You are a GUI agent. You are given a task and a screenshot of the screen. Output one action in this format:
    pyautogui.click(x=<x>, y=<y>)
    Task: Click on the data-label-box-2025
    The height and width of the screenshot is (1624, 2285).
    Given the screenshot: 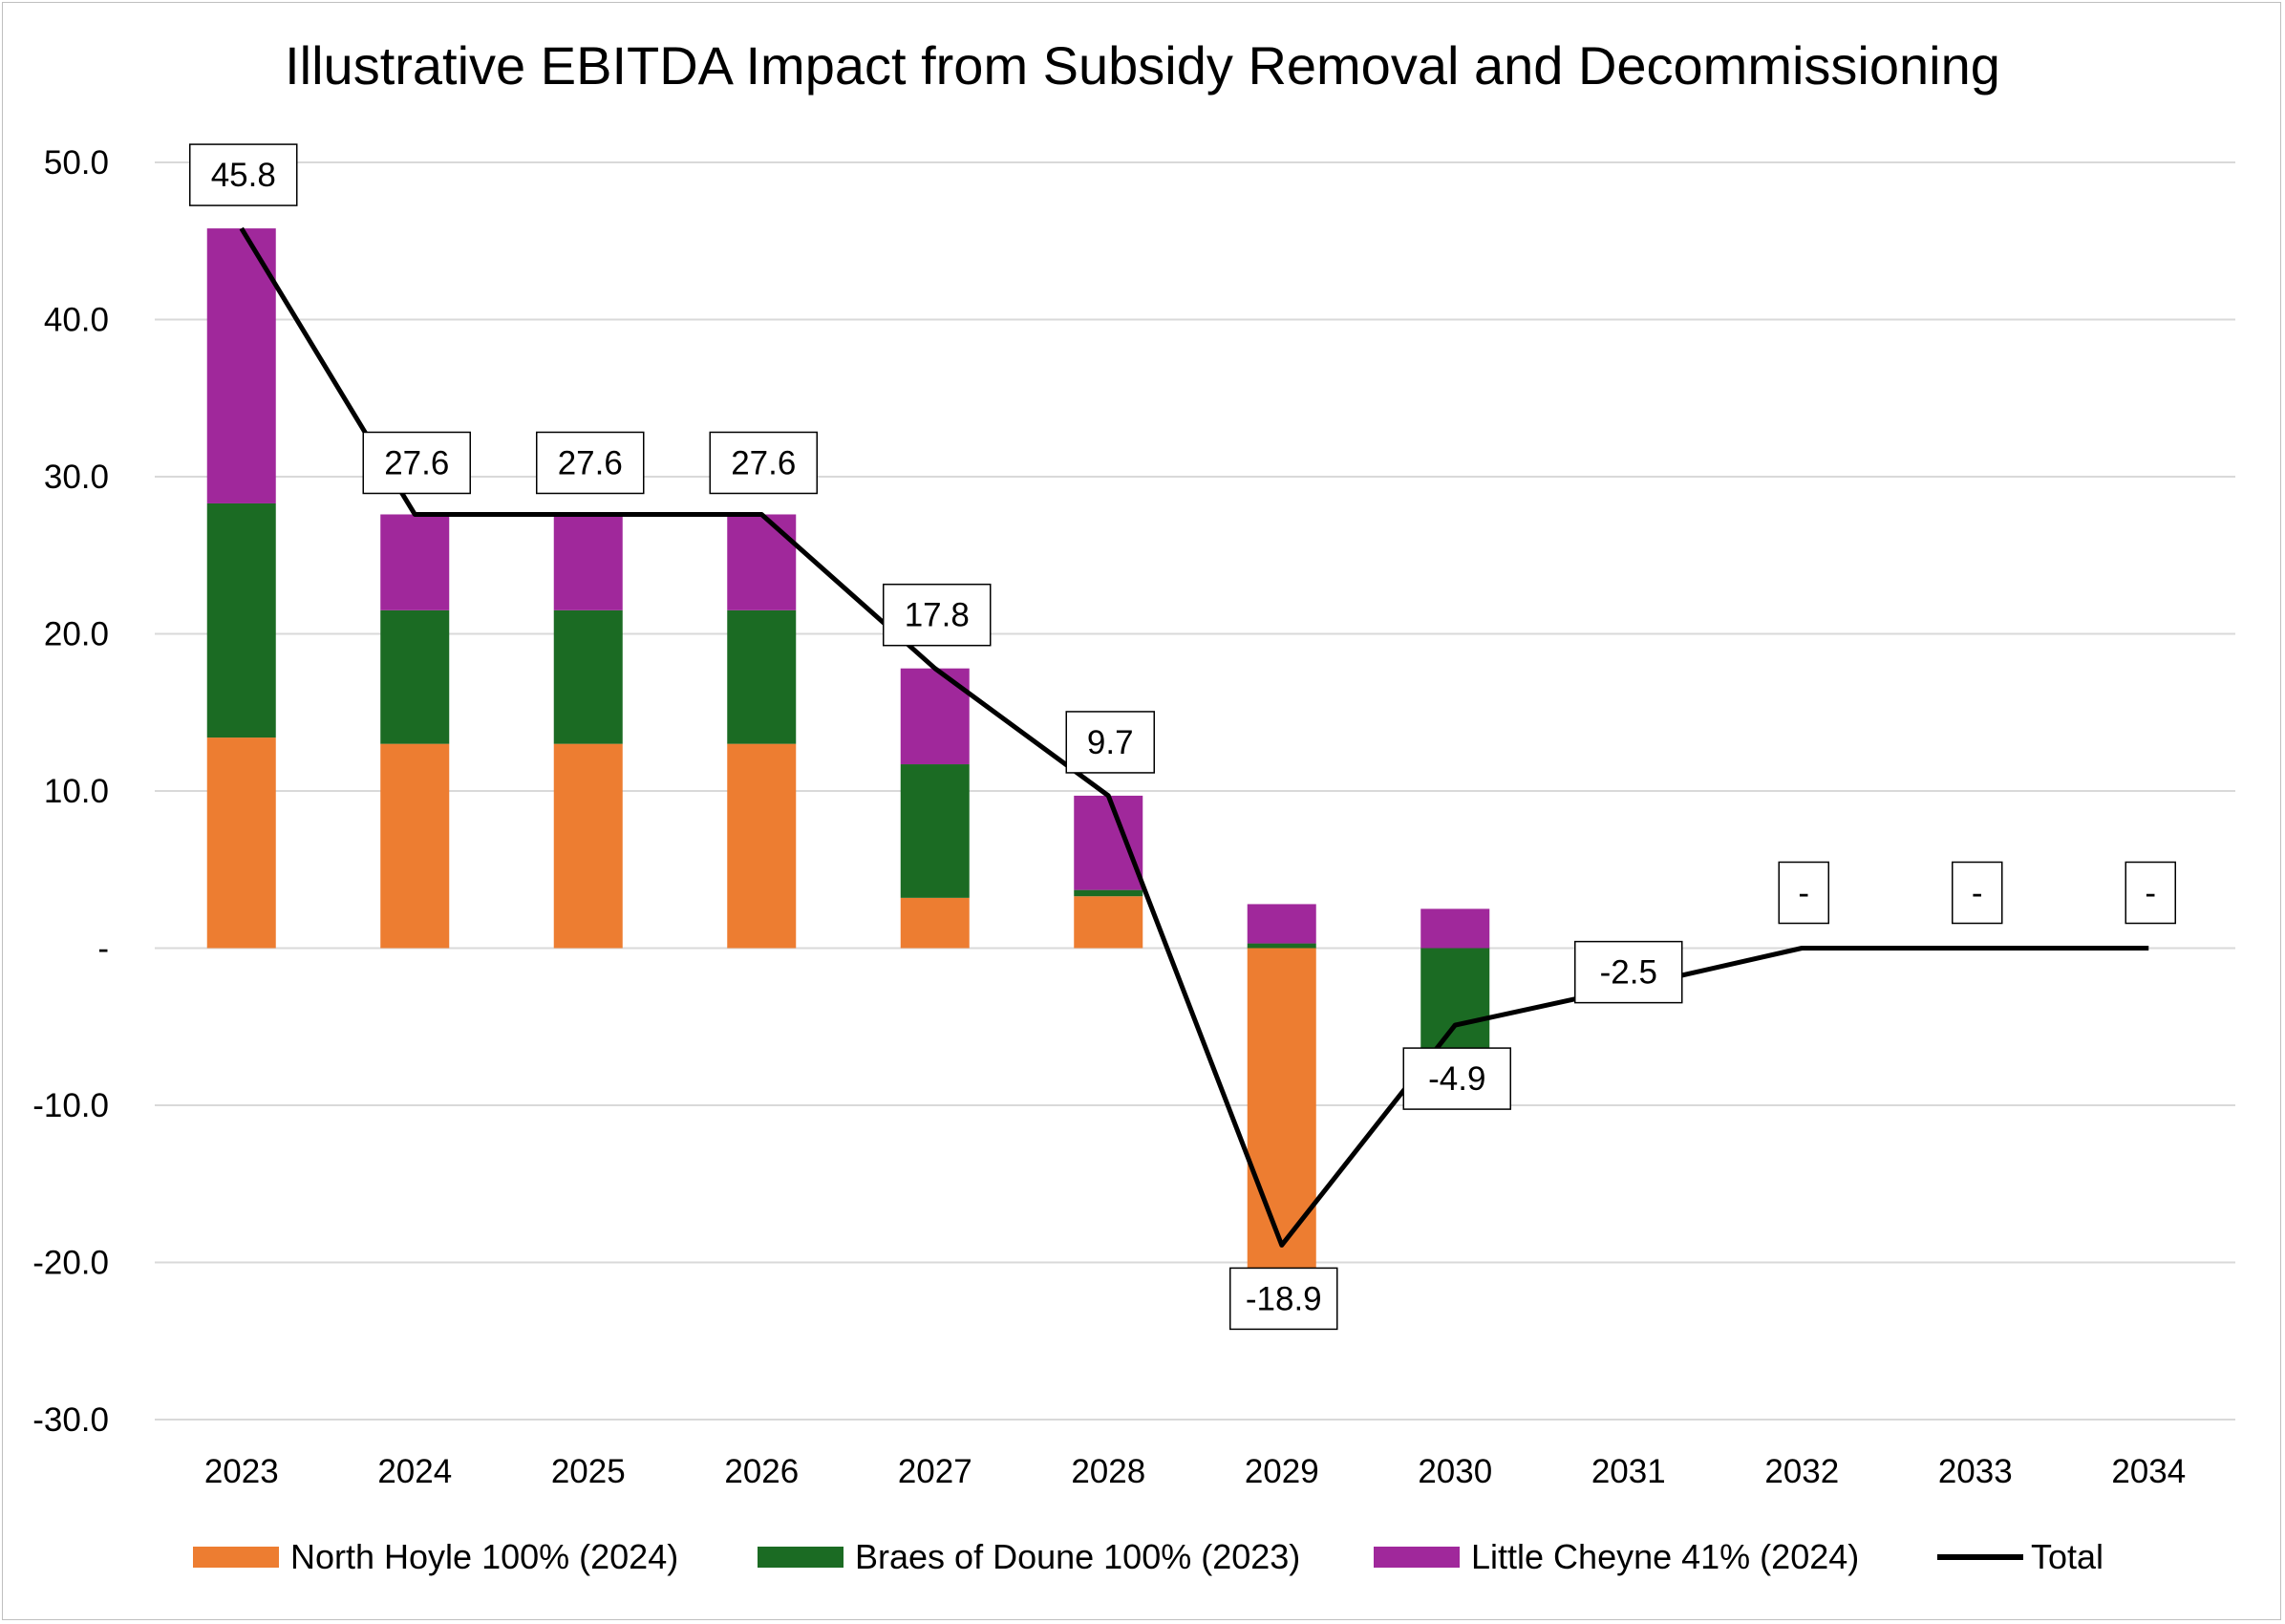 What is the action you would take?
    pyautogui.click(x=590, y=463)
    